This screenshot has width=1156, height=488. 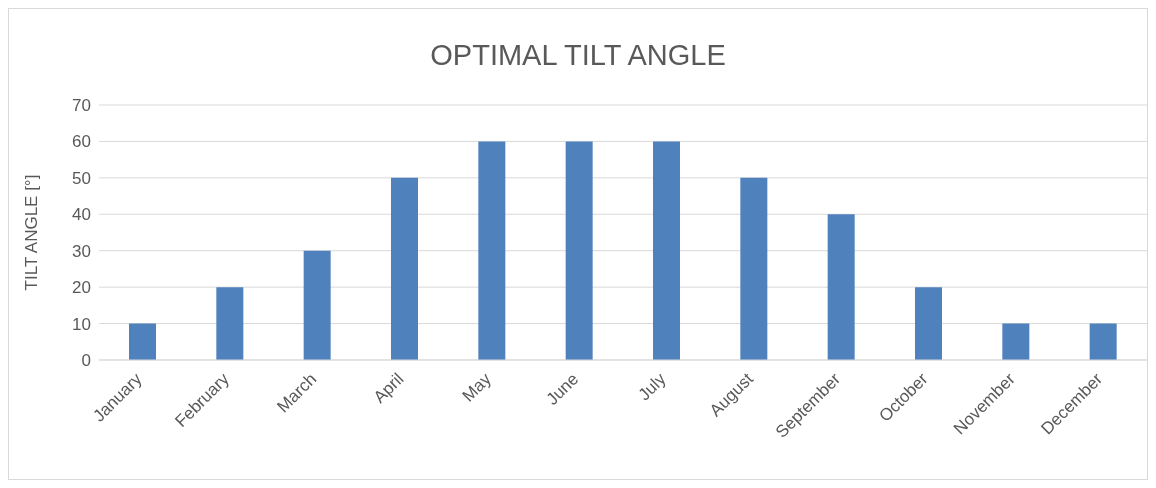 I want to click on y-axis-title: TILT ANGLE [°], so click(x=32, y=232).